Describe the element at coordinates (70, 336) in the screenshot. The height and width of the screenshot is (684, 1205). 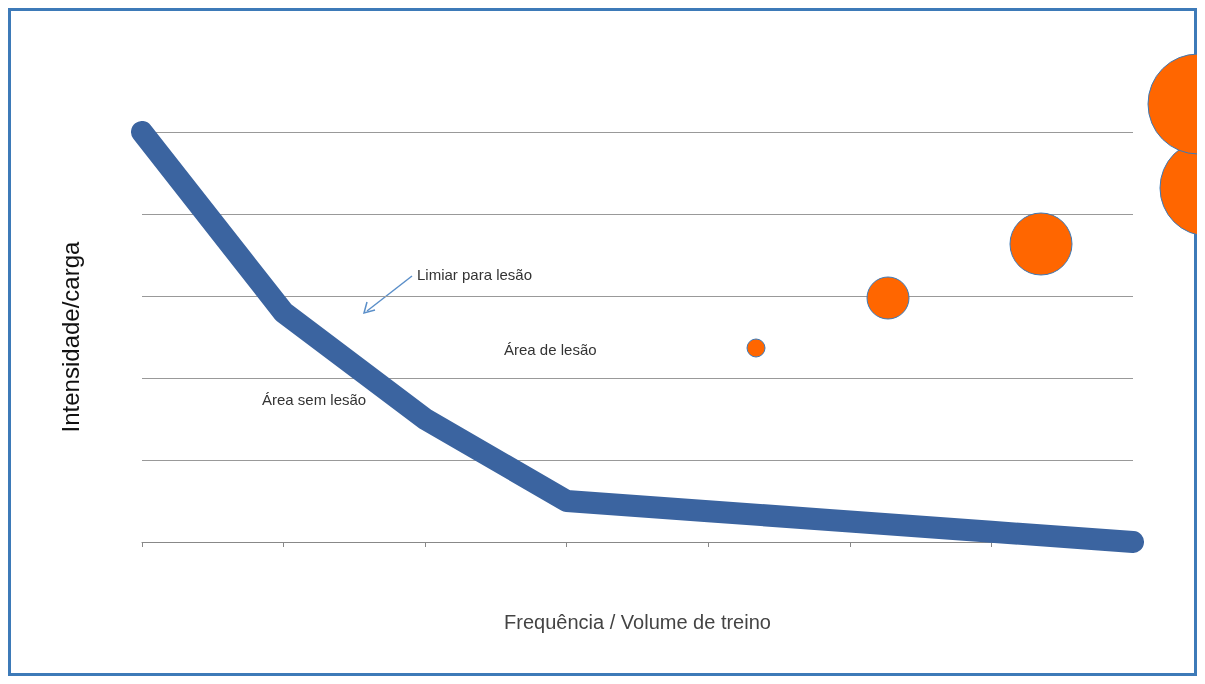
I see `y-axis-title: Intensidade/carga` at that location.